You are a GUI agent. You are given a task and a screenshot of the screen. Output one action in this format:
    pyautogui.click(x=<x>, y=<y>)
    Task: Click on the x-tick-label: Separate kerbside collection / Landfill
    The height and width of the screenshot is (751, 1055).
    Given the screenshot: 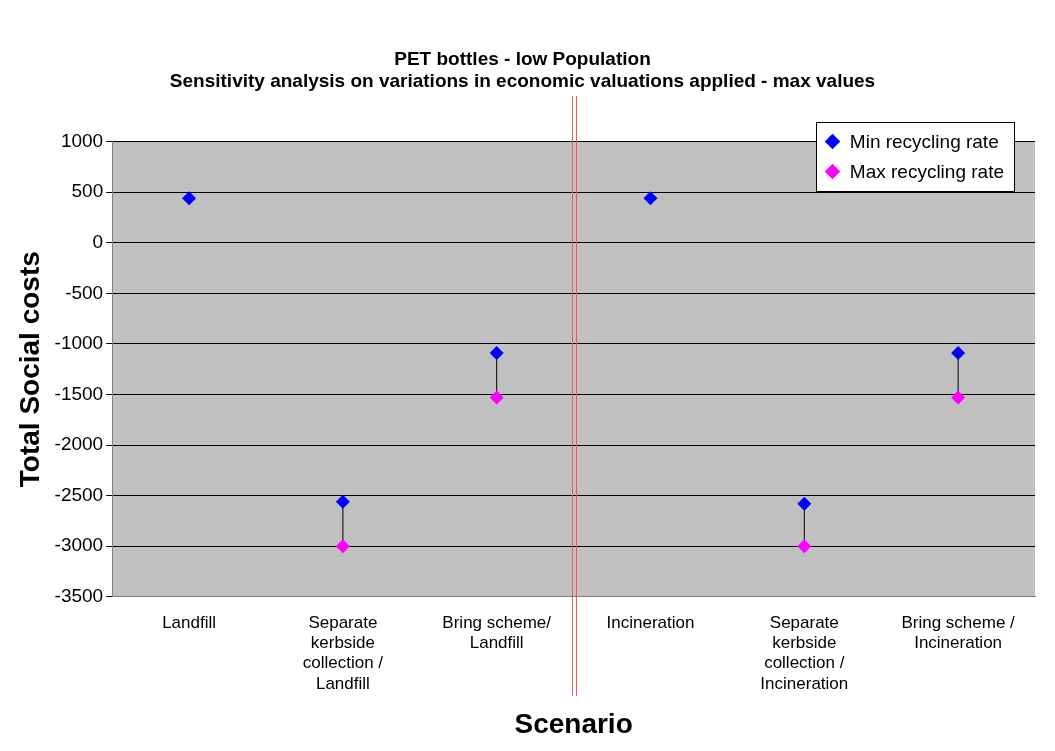 What is the action you would take?
    pyautogui.click(x=343, y=652)
    